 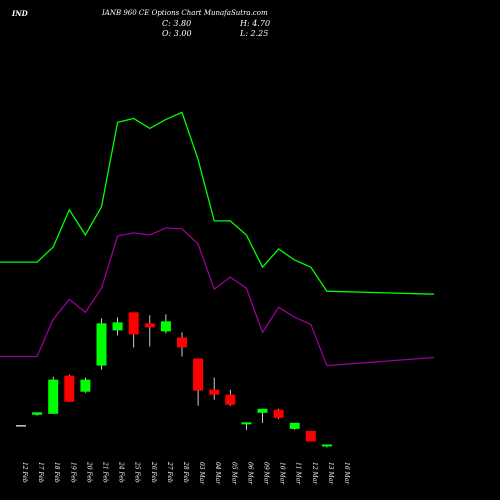 What do you see at coordinates (282, 473) in the screenshot?
I see `x-tick-label: 10 Mar` at bounding box center [282, 473].